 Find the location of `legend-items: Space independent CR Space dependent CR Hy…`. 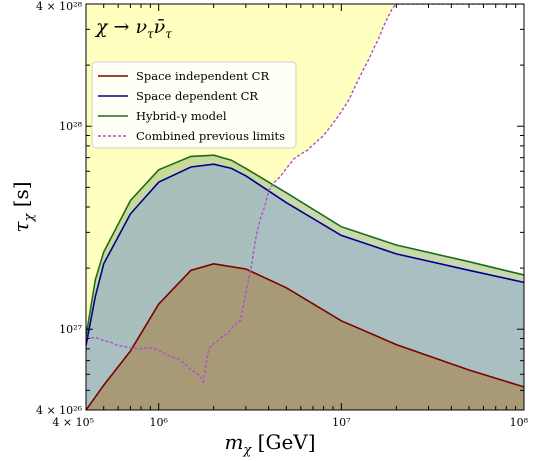

legend-items: Space independent CR Space dependent CR Hy… is located at coordinates (191, 106).